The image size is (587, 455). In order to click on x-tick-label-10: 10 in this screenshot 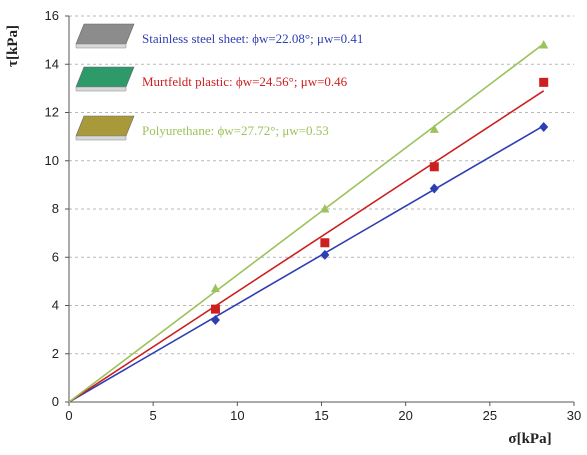, I will do `click(237, 415)`.